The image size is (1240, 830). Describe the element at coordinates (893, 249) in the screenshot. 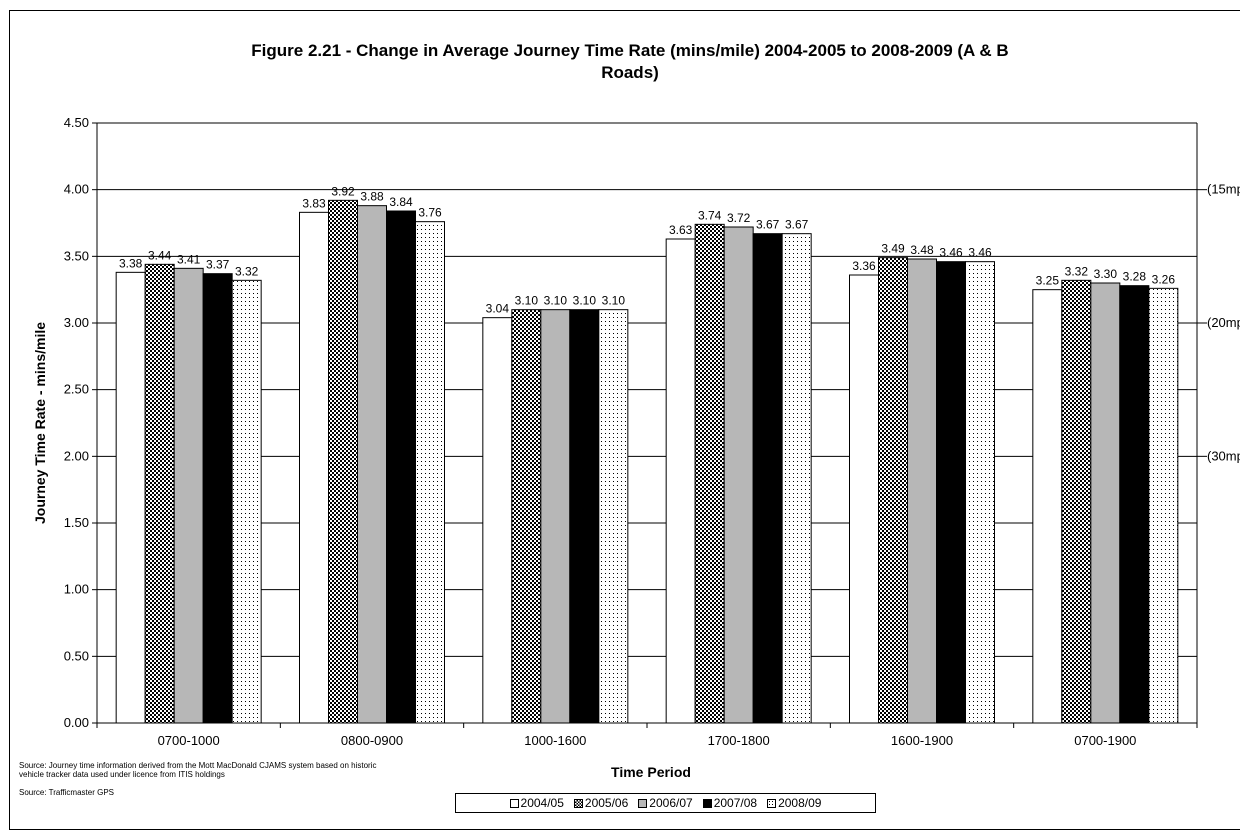

I see `data-label: 3.49` at that location.